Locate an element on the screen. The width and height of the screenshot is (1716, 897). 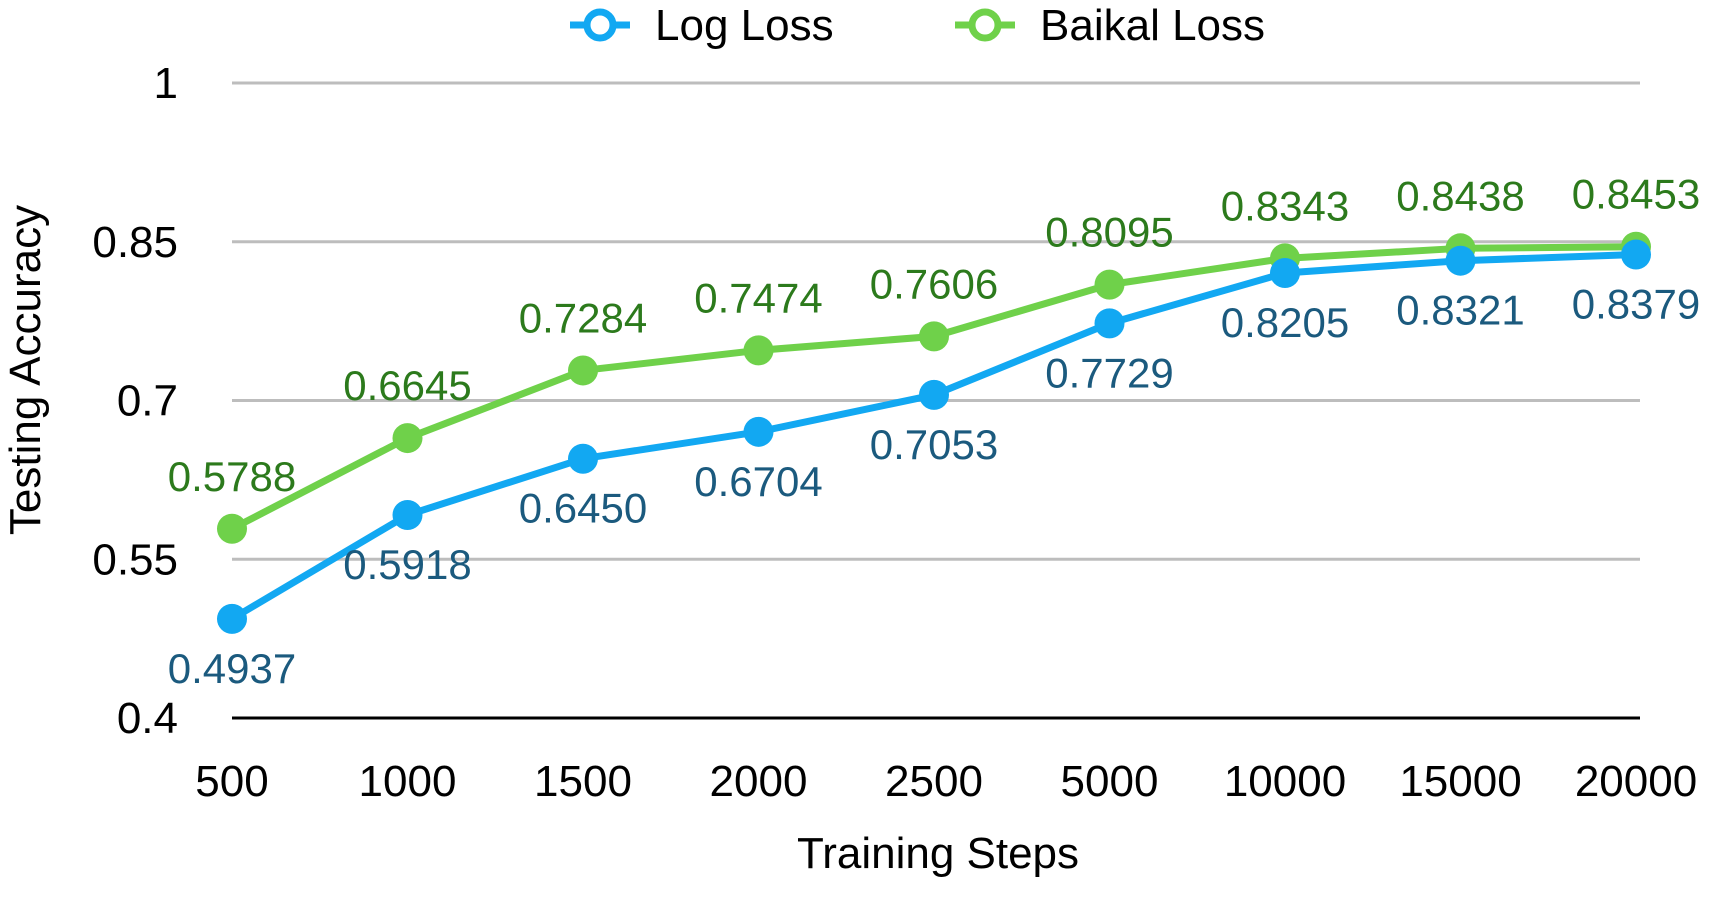
x-tick-label: 20000 is located at coordinates (1636, 781).